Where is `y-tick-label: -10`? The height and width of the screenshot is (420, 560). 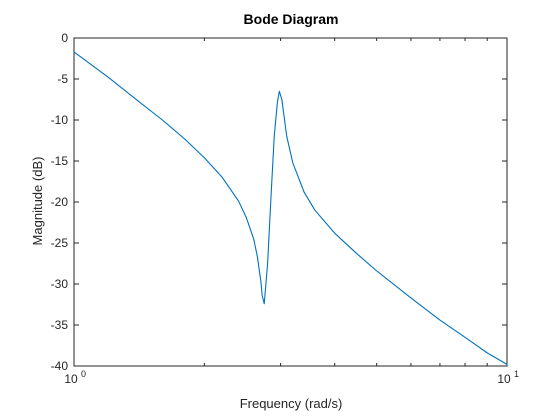 y-tick-label: -10 is located at coordinates (60, 120).